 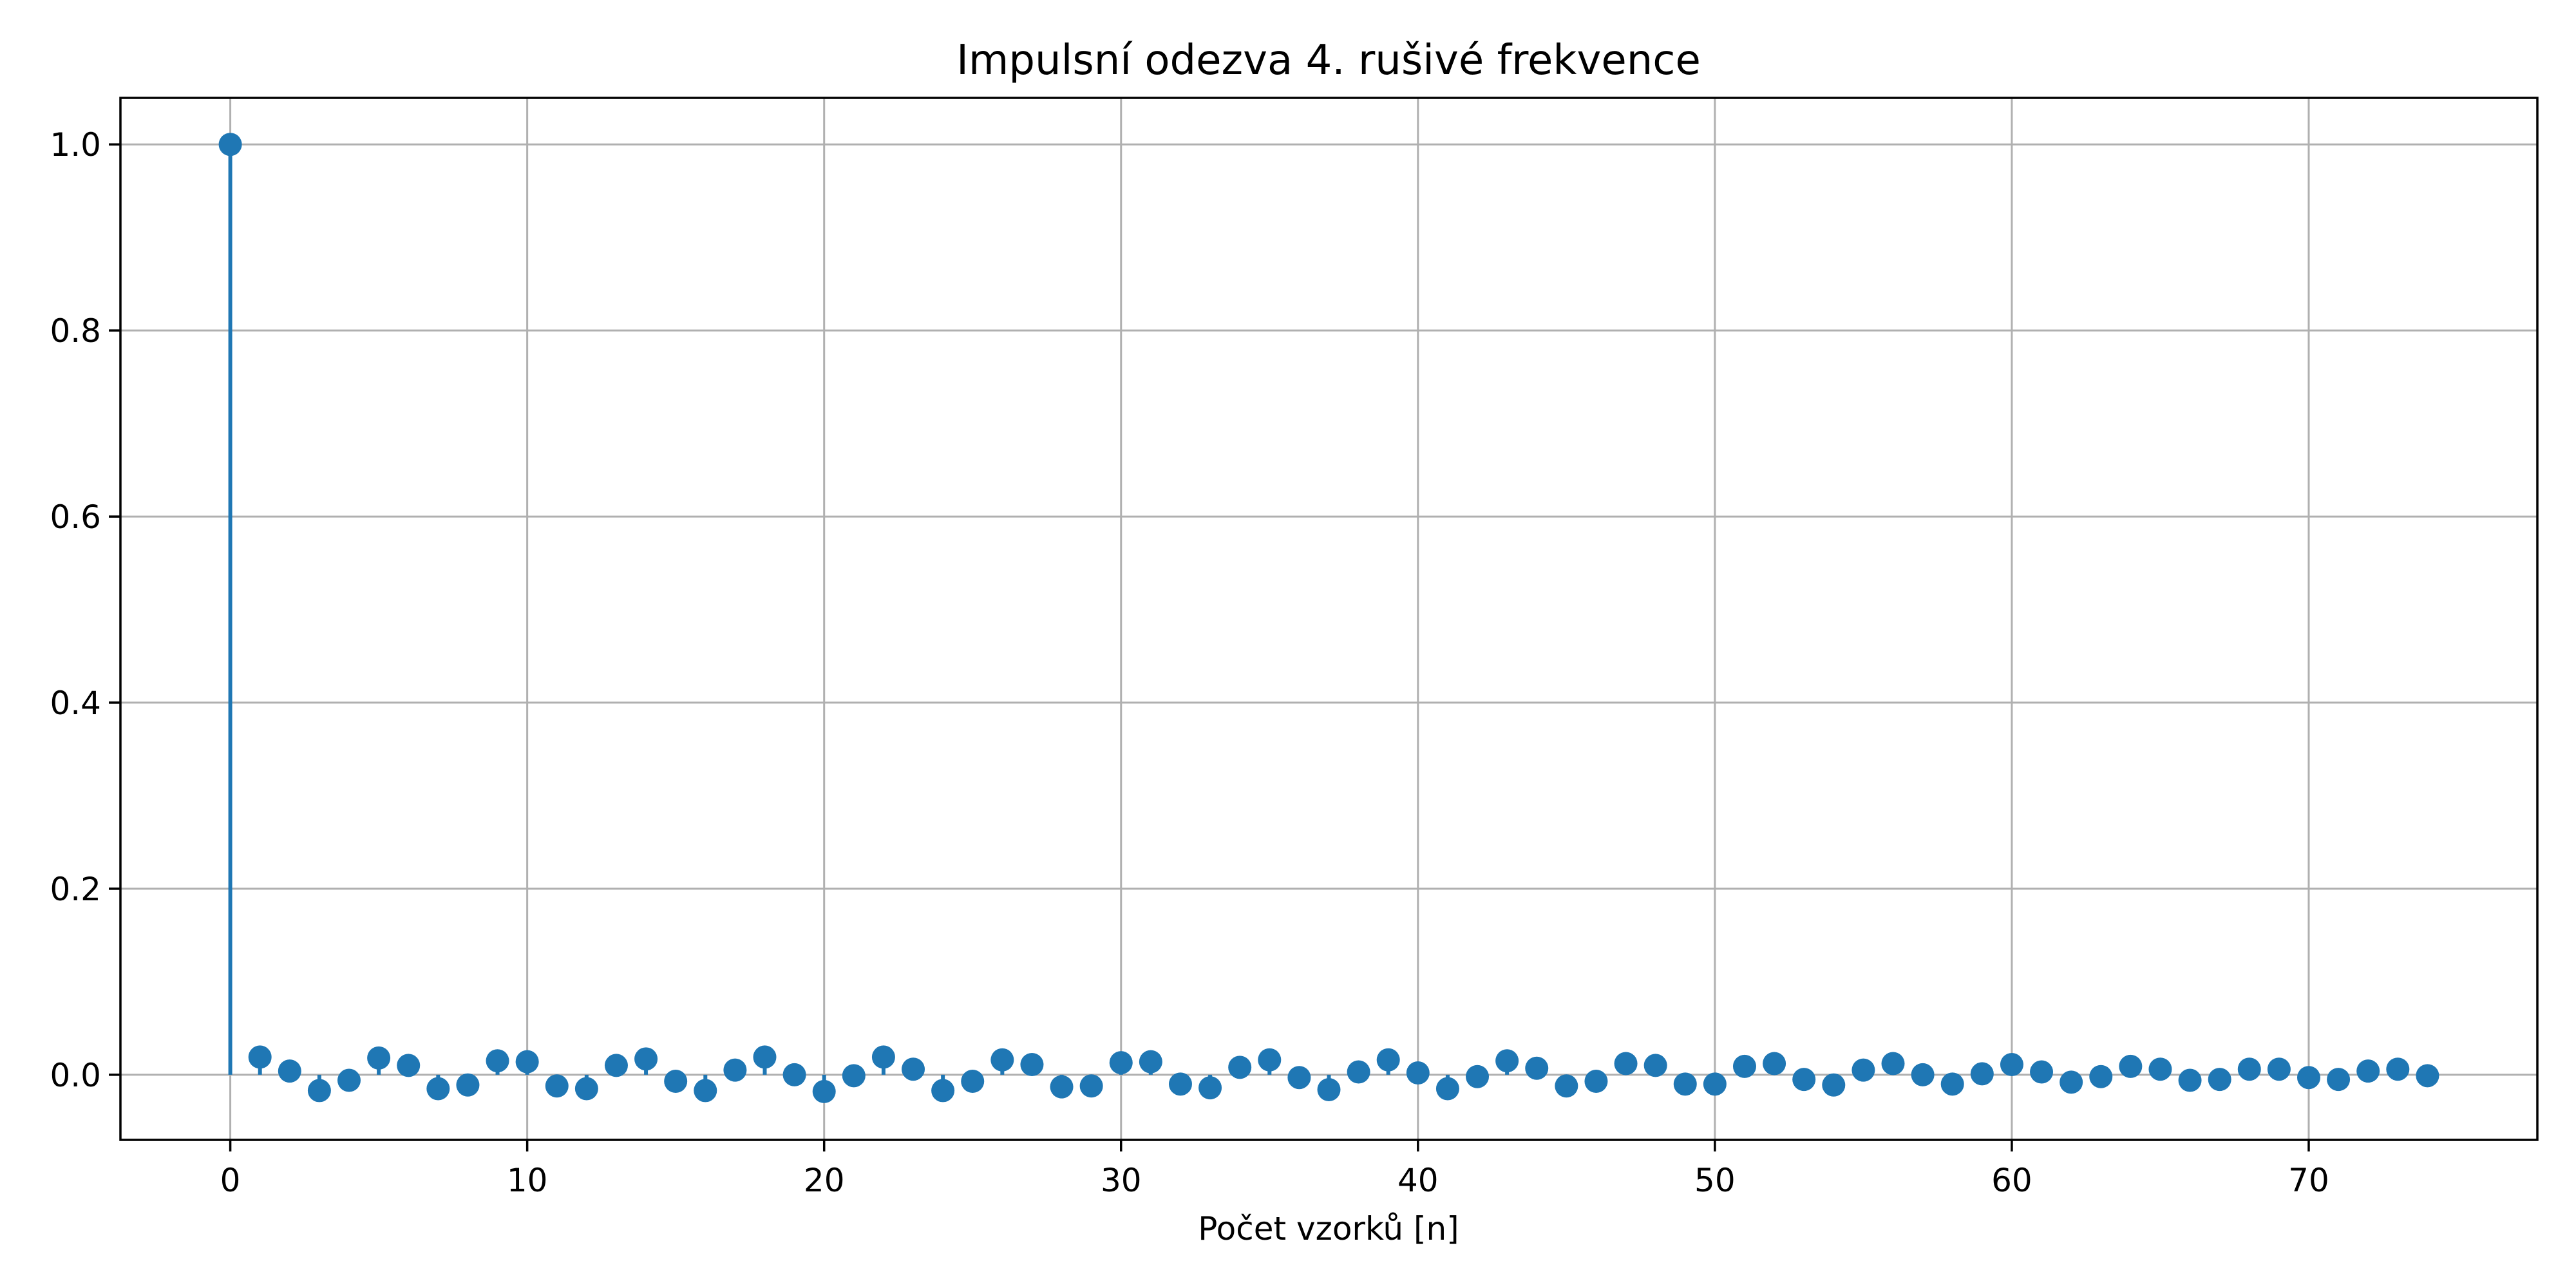 What do you see at coordinates (2308, 1180) in the screenshot?
I see `x-tick-label: 70` at bounding box center [2308, 1180].